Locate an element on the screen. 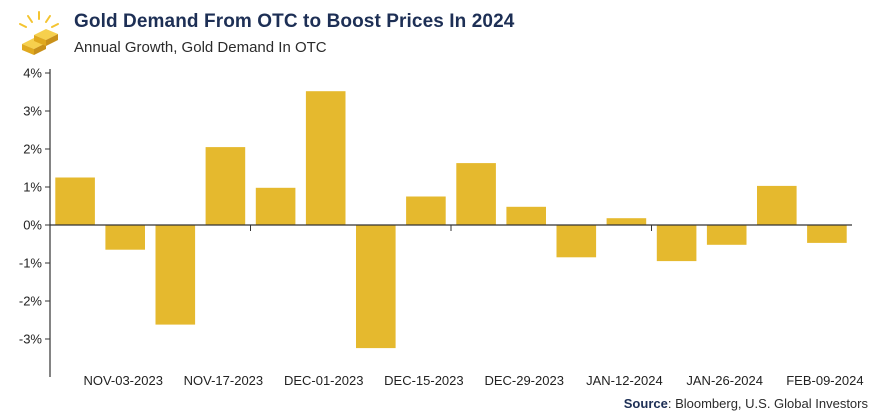  y-tick-label: 4% is located at coordinates (32, 73).